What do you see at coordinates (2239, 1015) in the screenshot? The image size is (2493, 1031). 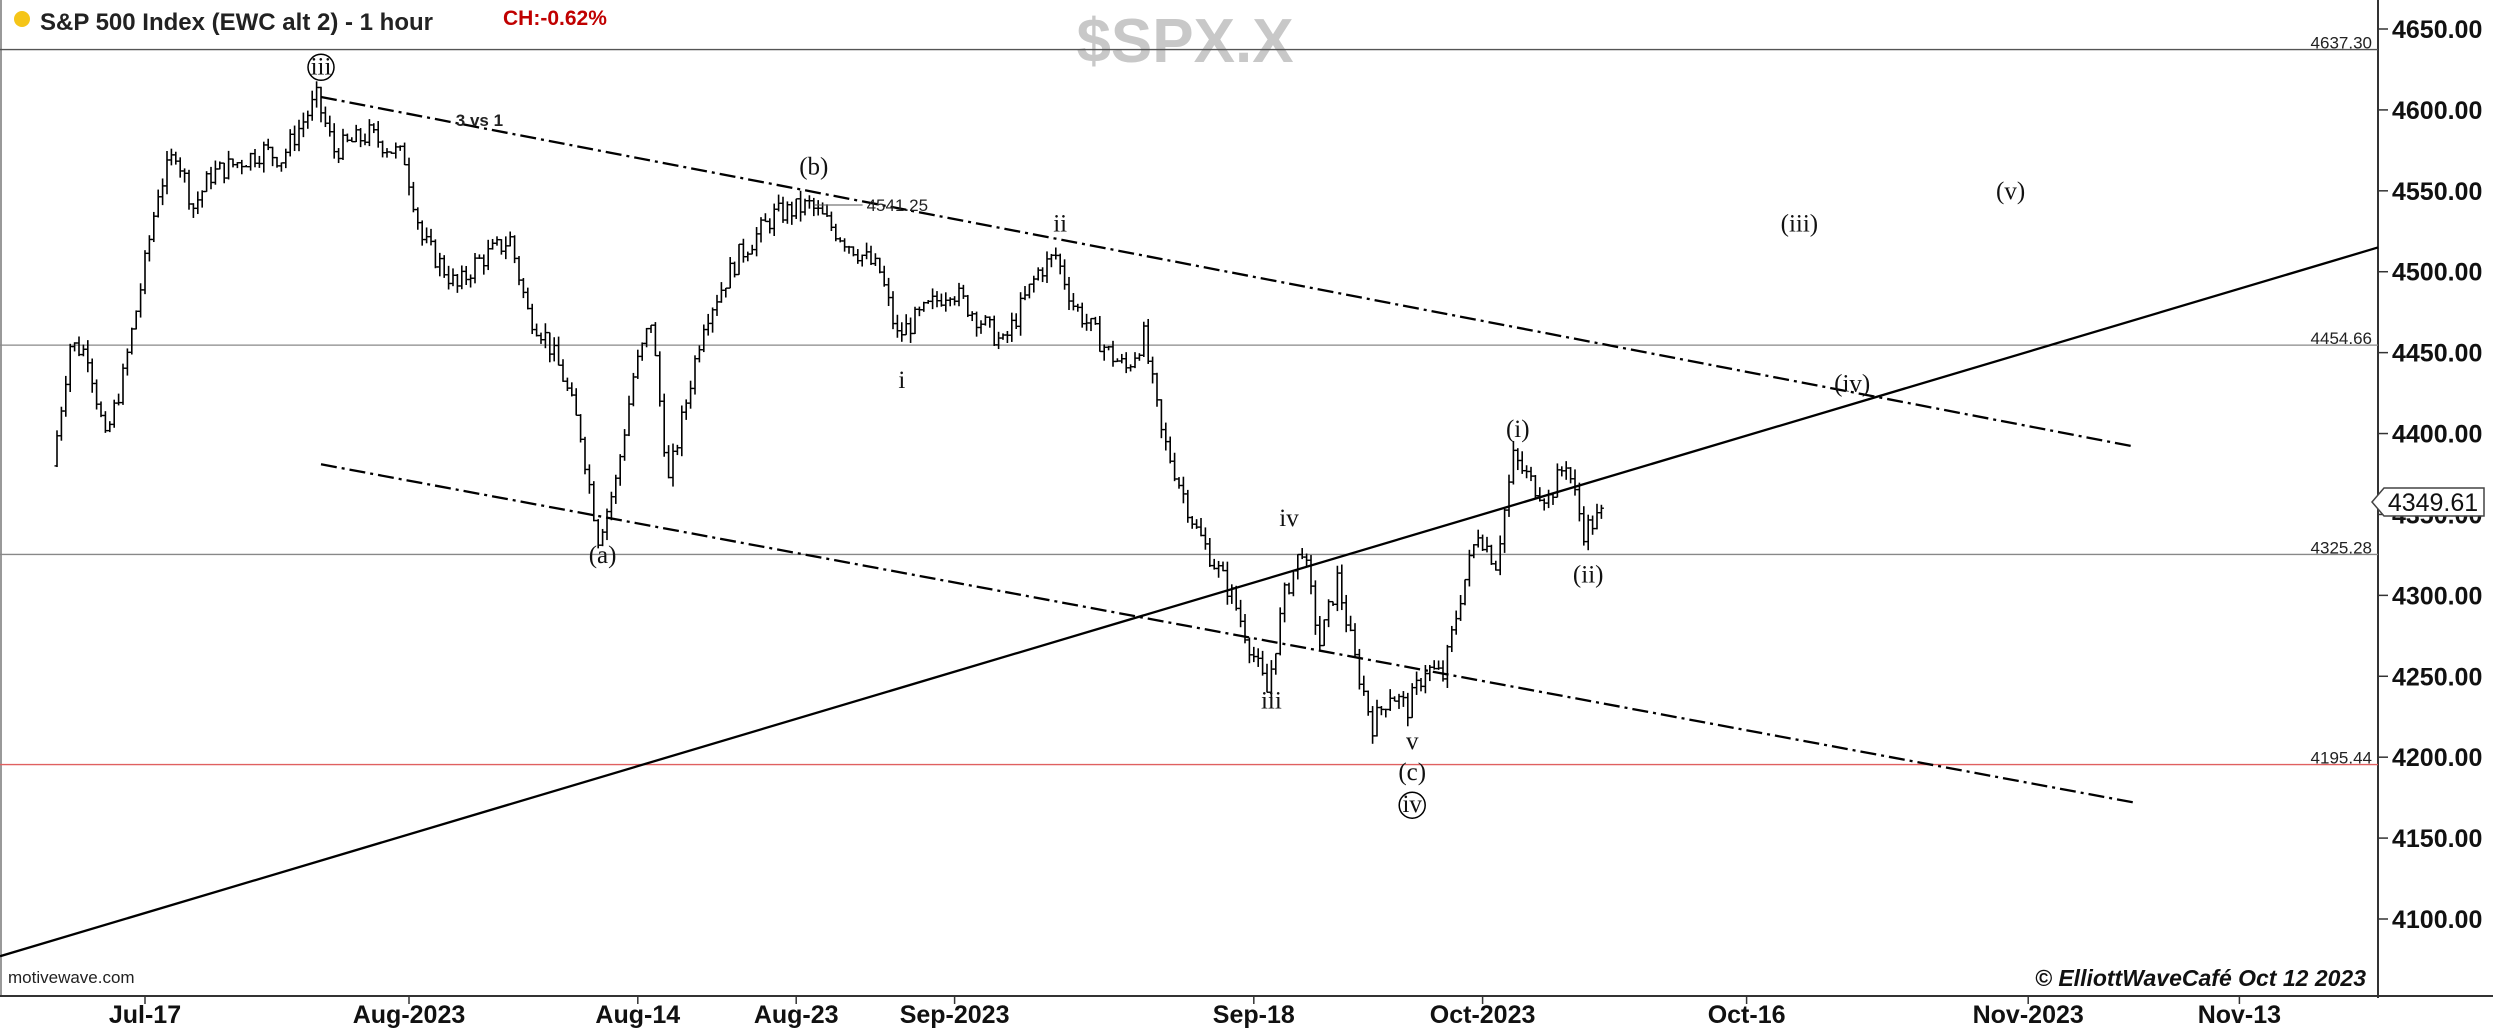 I see `x-tick-label: Nov-13` at bounding box center [2239, 1015].